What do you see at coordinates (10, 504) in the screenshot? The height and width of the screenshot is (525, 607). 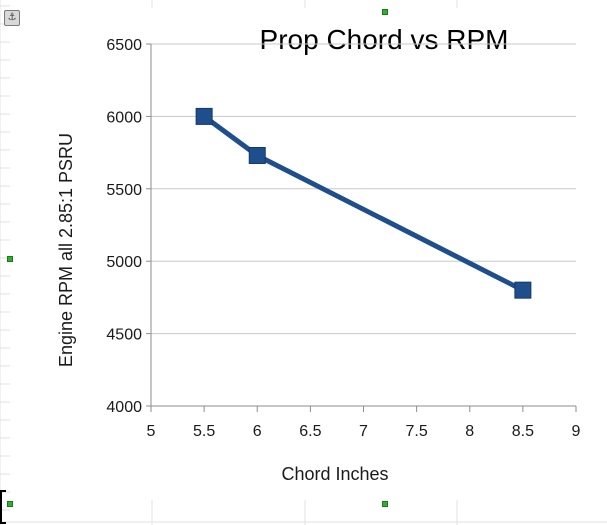 I see `selection-handle-bottom-left` at bounding box center [10, 504].